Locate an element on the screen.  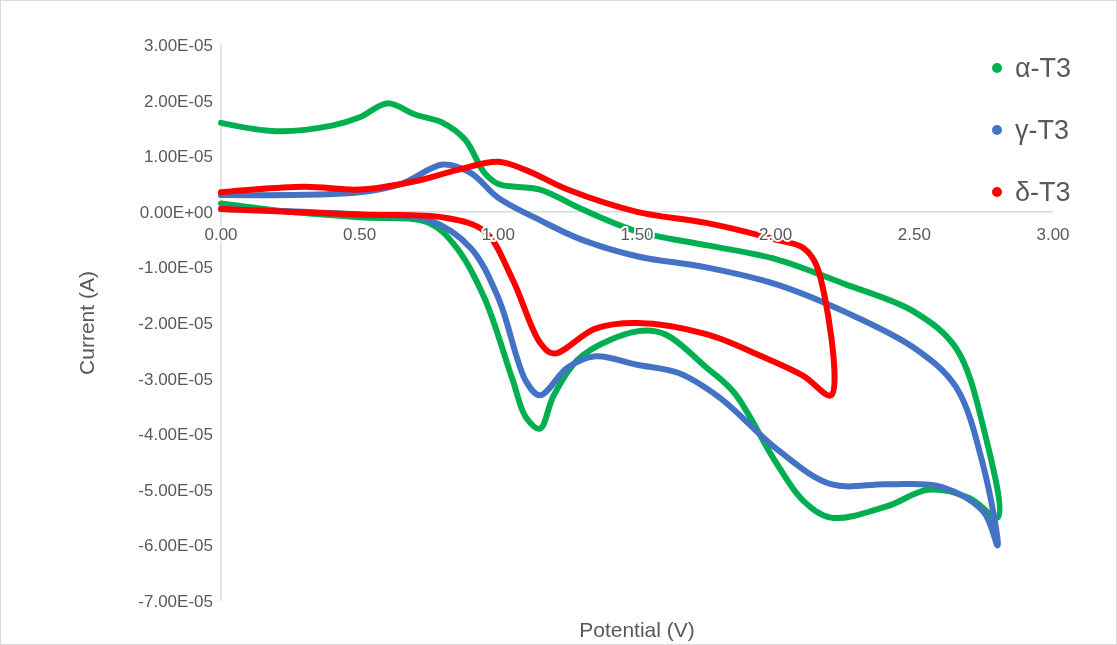
y-tick-label: 3.00E-05 is located at coordinates (178, 45).